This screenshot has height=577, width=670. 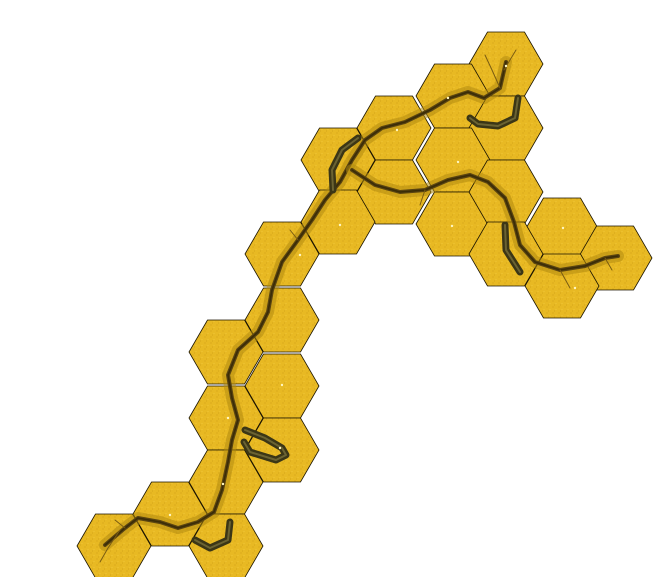 What do you see at coordinates (226, 352) in the screenshot?
I see `hex-tile` at bounding box center [226, 352].